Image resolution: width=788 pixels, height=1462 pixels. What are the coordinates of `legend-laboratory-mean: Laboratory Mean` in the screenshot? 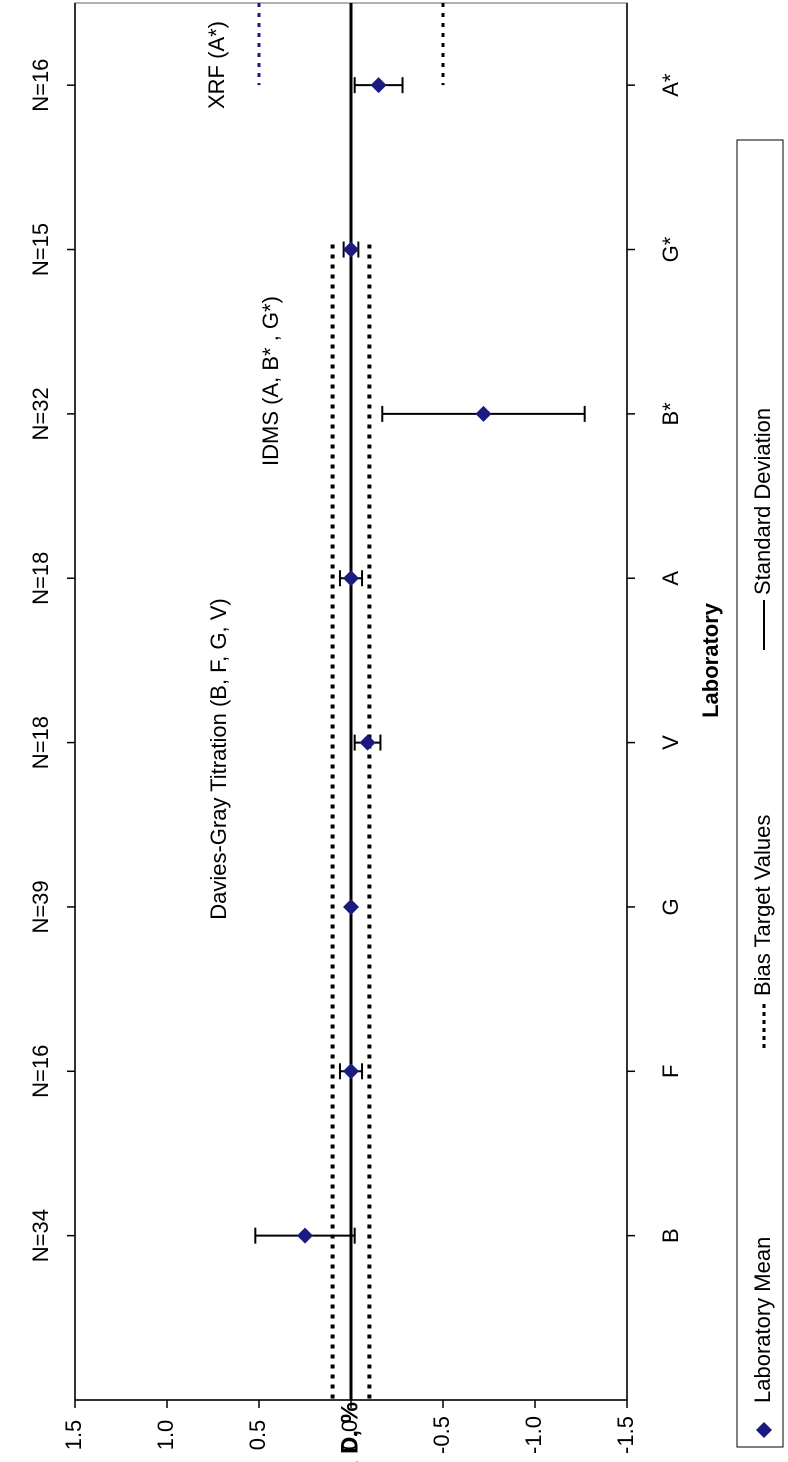 It's located at (762, 1320).